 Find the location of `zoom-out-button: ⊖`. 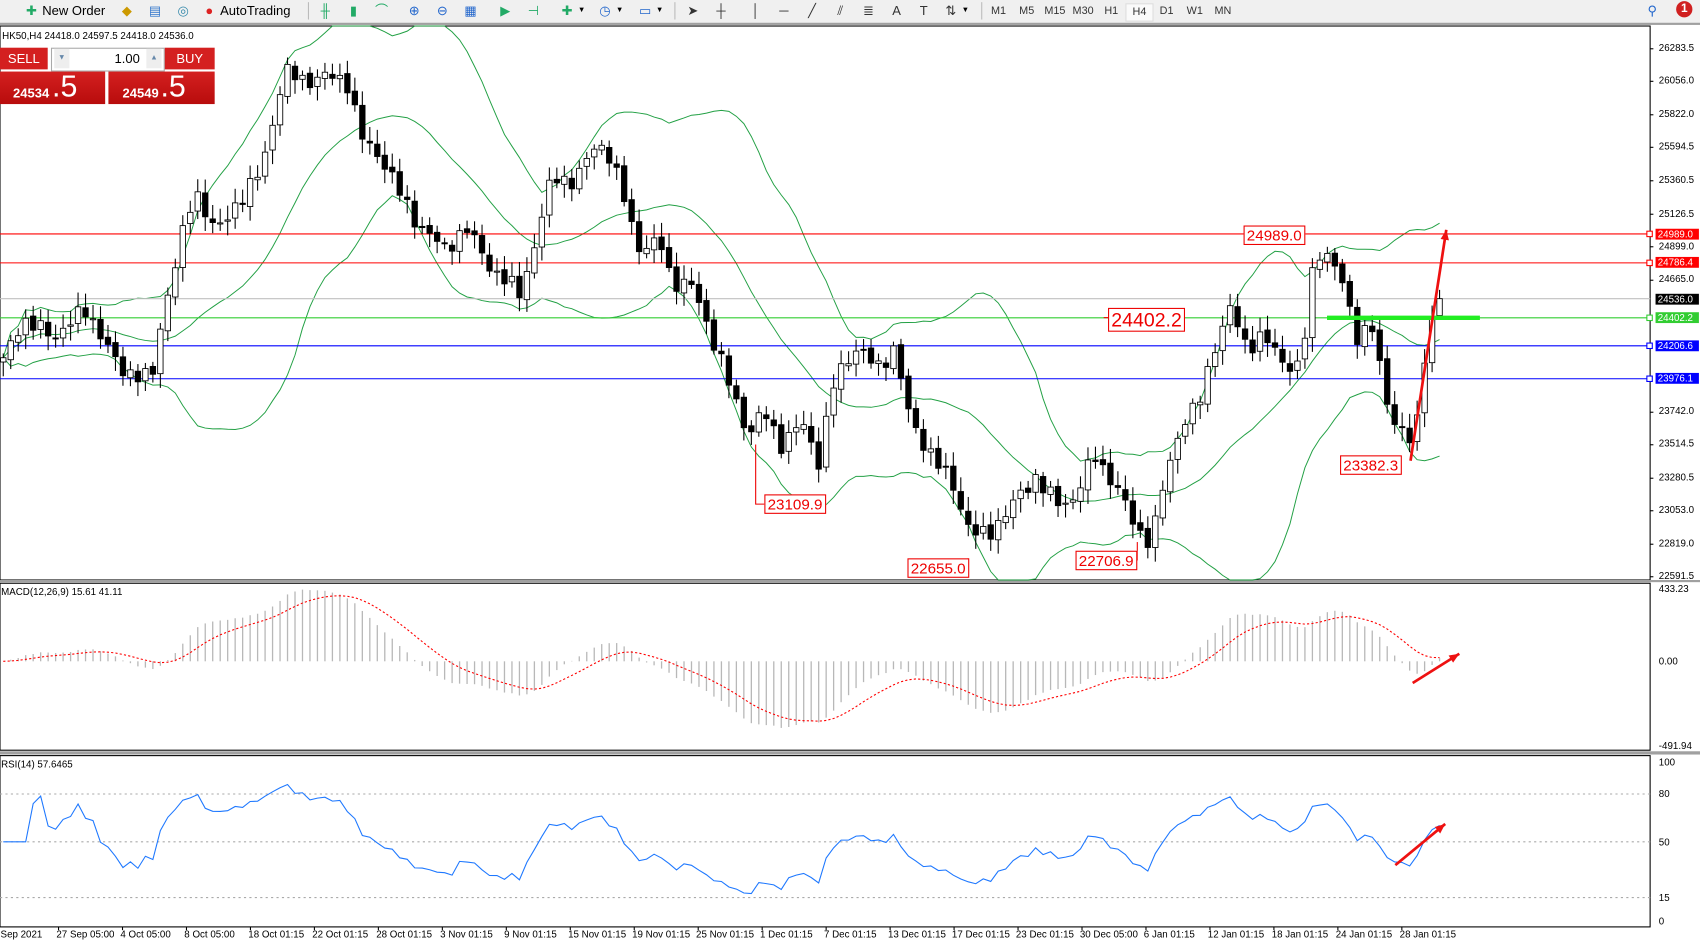

zoom-out-button: ⊖ is located at coordinates (442, 10).